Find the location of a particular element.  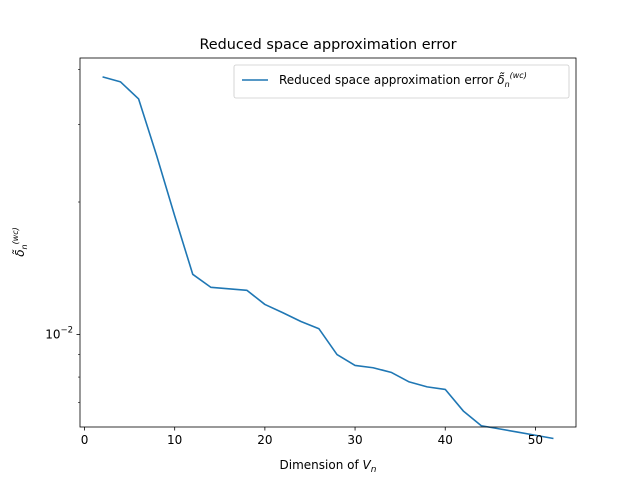

x-tick-label: 30 is located at coordinates (354, 440).